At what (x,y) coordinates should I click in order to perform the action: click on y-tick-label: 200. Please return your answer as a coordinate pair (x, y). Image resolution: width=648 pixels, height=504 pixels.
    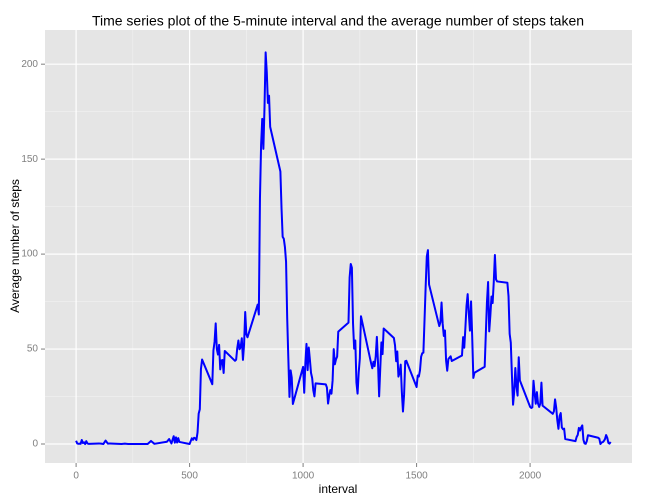
    Looking at the image, I should click on (29, 64).